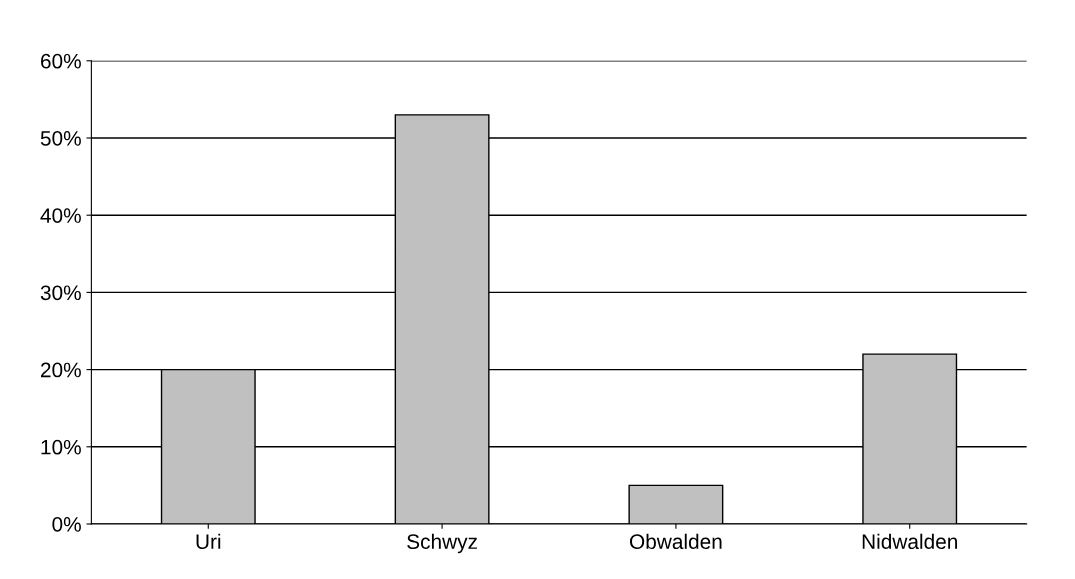 This screenshot has height=579, width=1075. What do you see at coordinates (61, 370) in the screenshot?
I see `y-tick-label: 20%` at bounding box center [61, 370].